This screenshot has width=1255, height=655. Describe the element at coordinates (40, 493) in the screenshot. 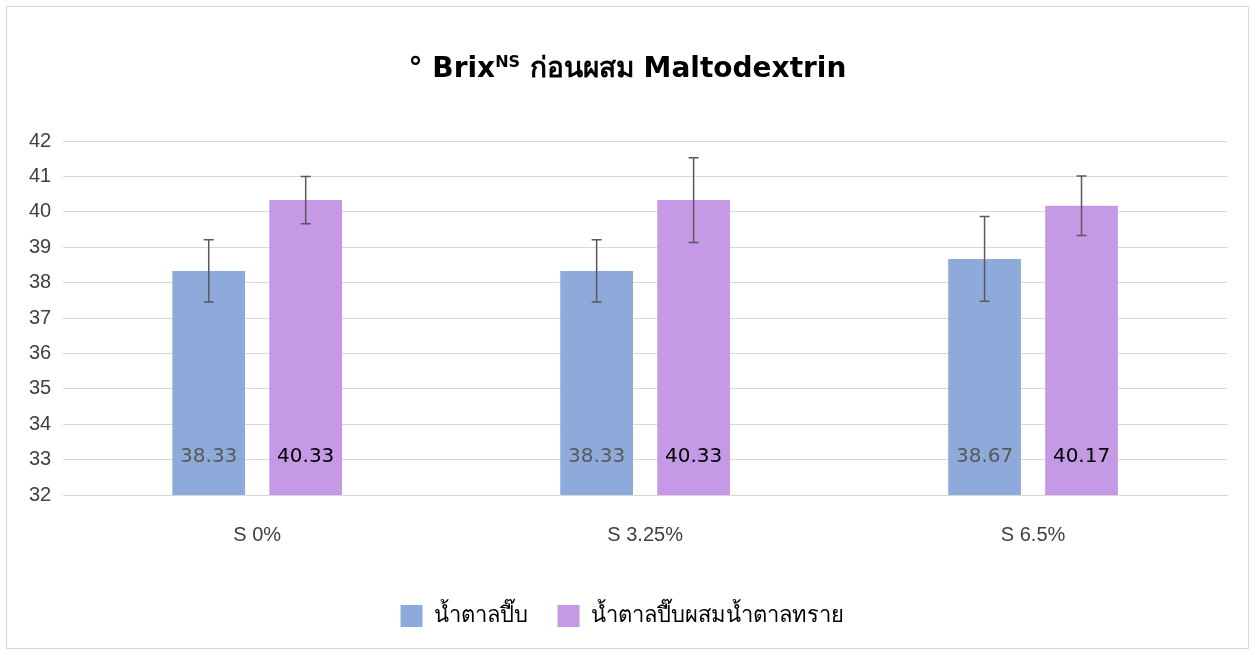

I see `y-tick-label: 32` at that location.